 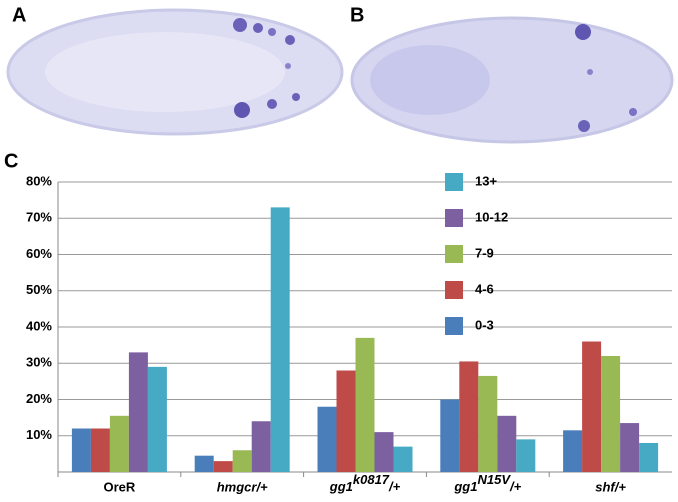 I want to click on legend-label: 0-3, so click(x=484, y=324).